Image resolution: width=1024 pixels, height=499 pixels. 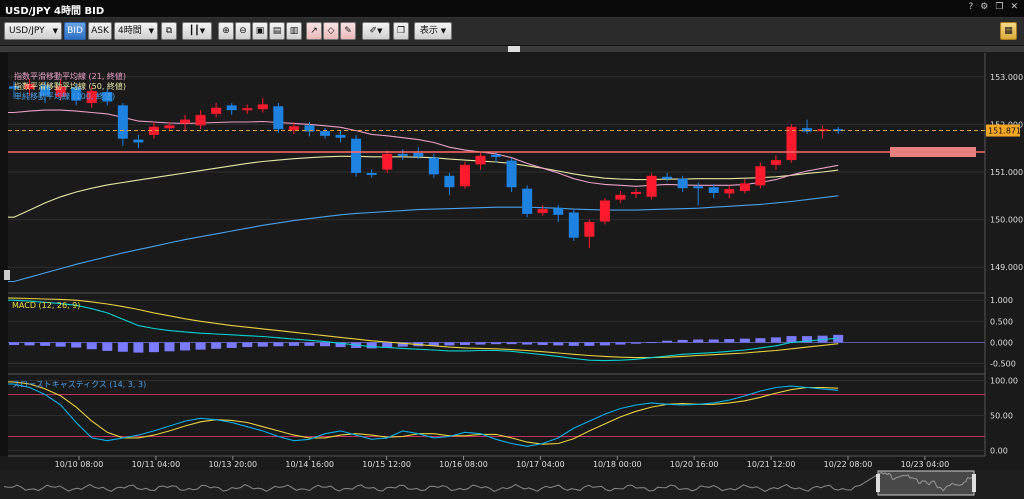 What do you see at coordinates (151, 31) in the screenshot?
I see `chevron-down-icon: ▼` at bounding box center [151, 31].